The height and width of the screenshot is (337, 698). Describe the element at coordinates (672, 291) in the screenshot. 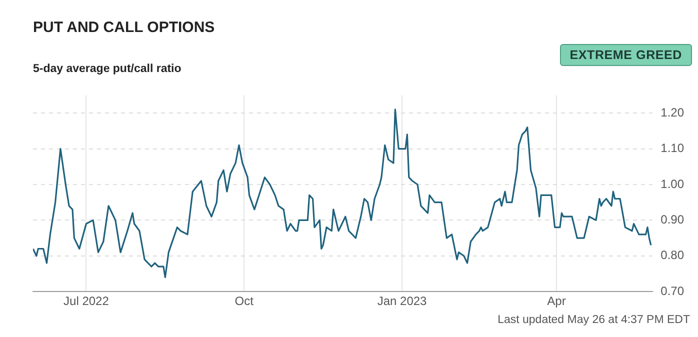

I see `y-tick-label: 0.70` at that location.